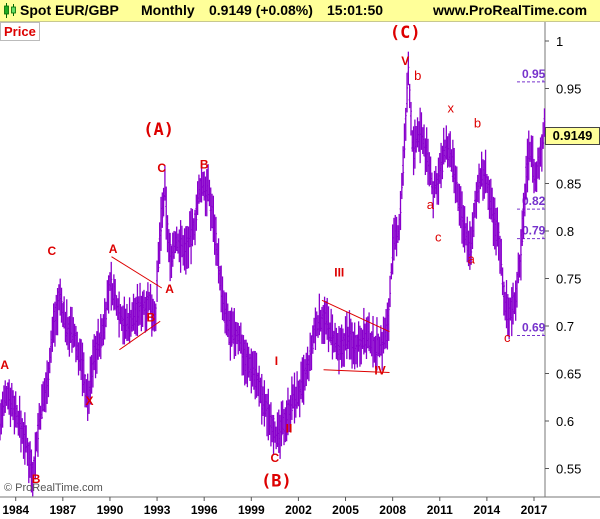 The height and width of the screenshot is (519, 600). I want to click on x-tick-label: 2014, so click(487, 510).